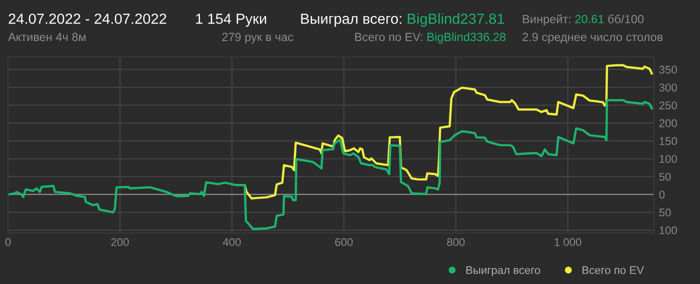 The height and width of the screenshot is (284, 700). Describe the element at coordinates (503, 271) in the screenshot. I see `legend-label: Выиграл всего` at that location.